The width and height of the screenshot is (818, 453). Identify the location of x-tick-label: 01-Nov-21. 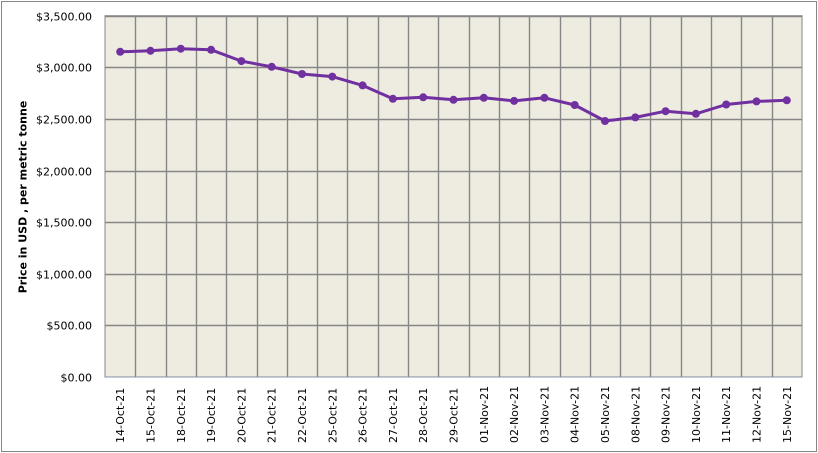
(484, 414).